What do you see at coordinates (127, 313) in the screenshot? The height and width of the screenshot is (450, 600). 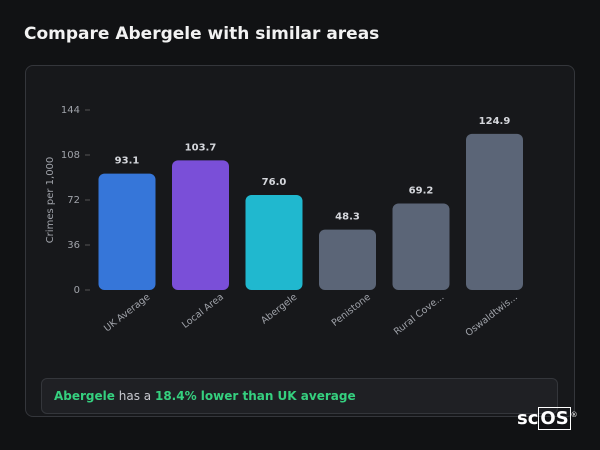 I see `x-tick-label: UK Average` at bounding box center [127, 313].